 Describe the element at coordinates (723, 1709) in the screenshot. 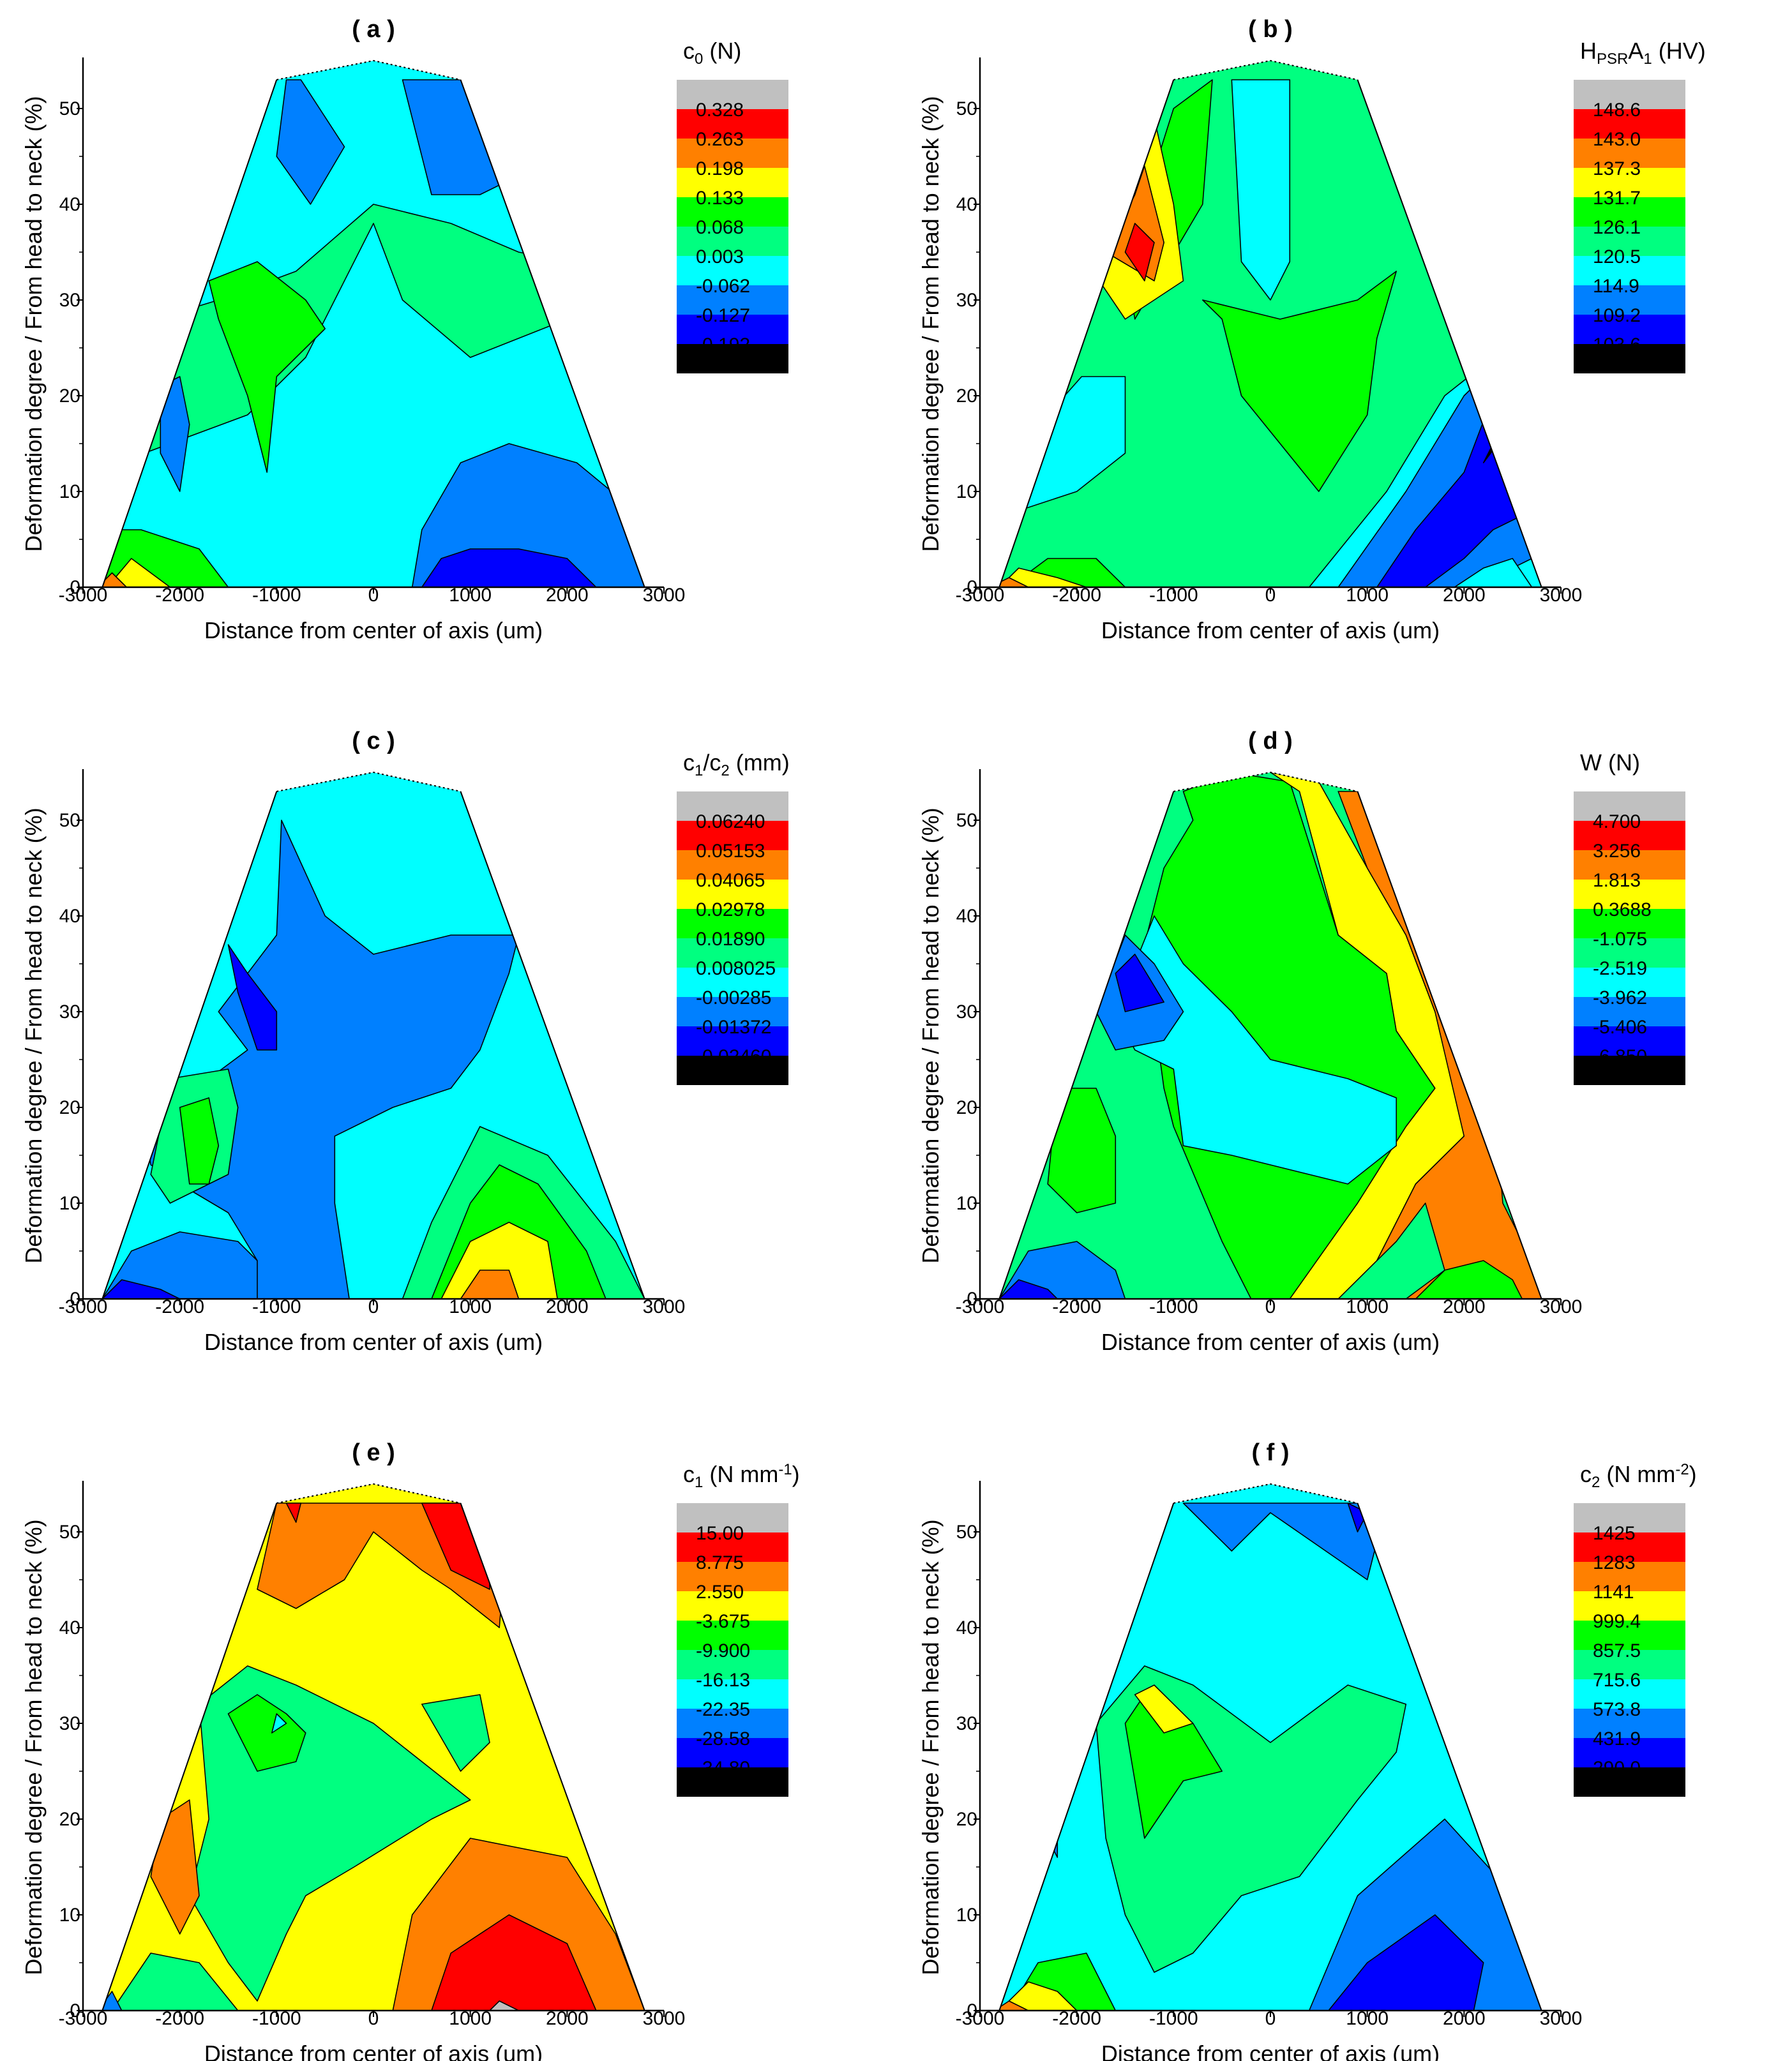

I see `legend-level-label: -22.35` at that location.